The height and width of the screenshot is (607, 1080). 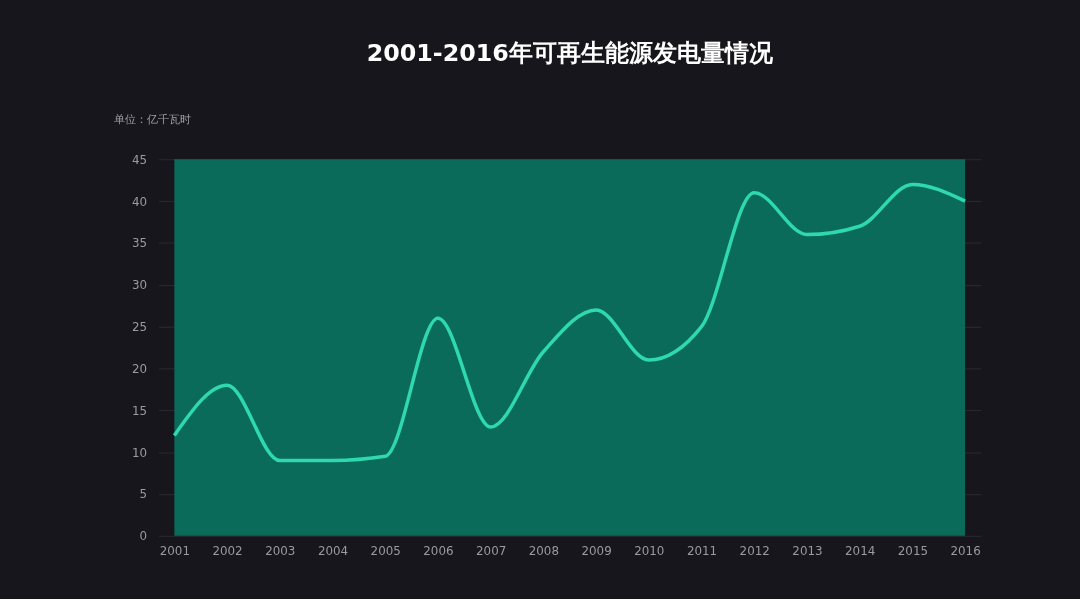 What do you see at coordinates (965, 551) in the screenshot?
I see `x-tick-label: 2016` at bounding box center [965, 551].